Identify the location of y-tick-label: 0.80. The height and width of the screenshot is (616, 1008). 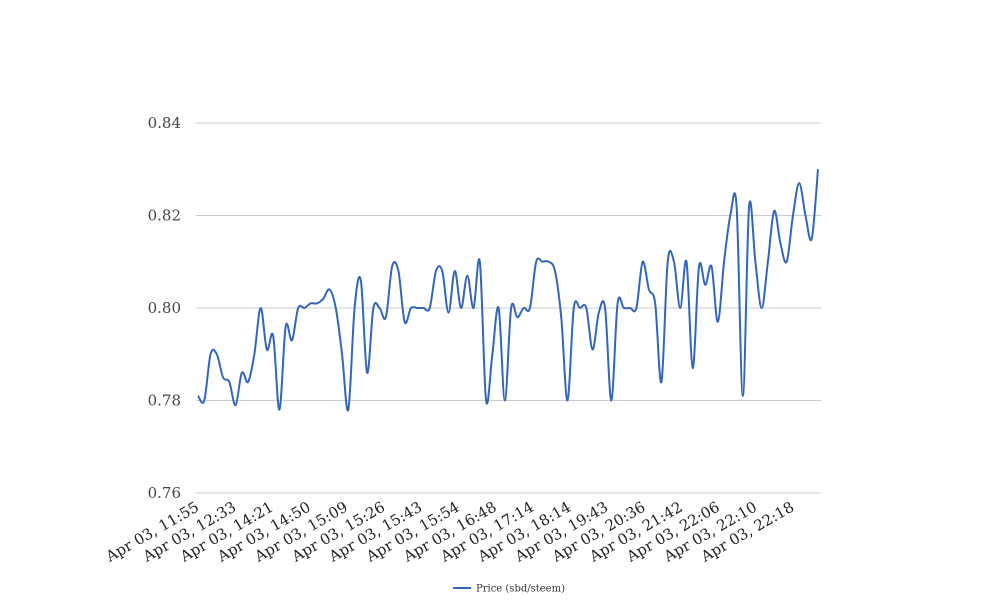
(164, 308).